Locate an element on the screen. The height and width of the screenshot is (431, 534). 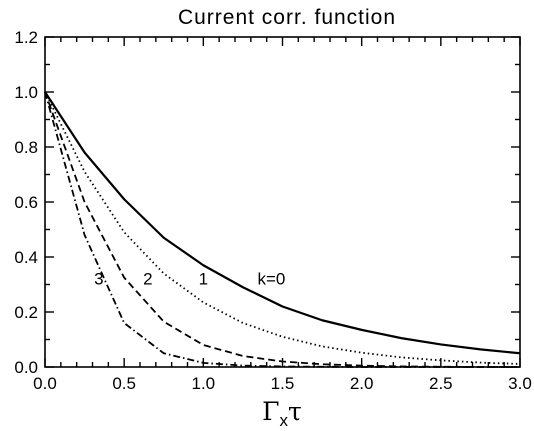
y-tick-label: 0.2 is located at coordinates (26, 312).